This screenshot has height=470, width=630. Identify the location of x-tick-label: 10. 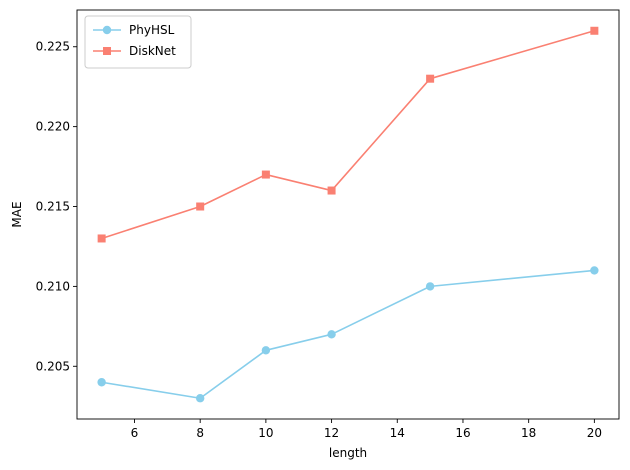
(265, 433).